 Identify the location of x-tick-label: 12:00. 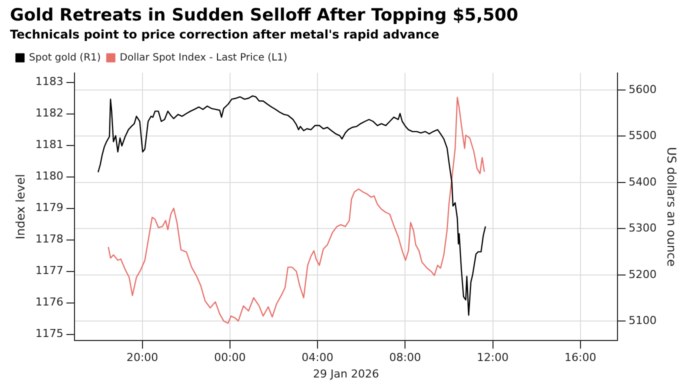
(492, 357).